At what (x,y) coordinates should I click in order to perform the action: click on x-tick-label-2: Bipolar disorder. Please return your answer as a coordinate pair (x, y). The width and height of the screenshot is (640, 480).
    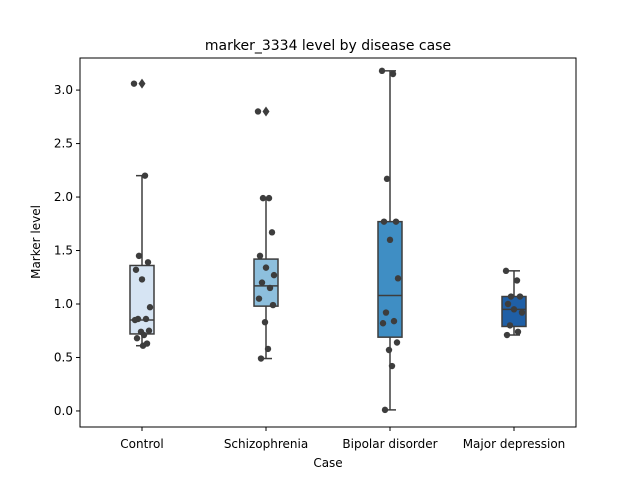
    Looking at the image, I should click on (389, 444).